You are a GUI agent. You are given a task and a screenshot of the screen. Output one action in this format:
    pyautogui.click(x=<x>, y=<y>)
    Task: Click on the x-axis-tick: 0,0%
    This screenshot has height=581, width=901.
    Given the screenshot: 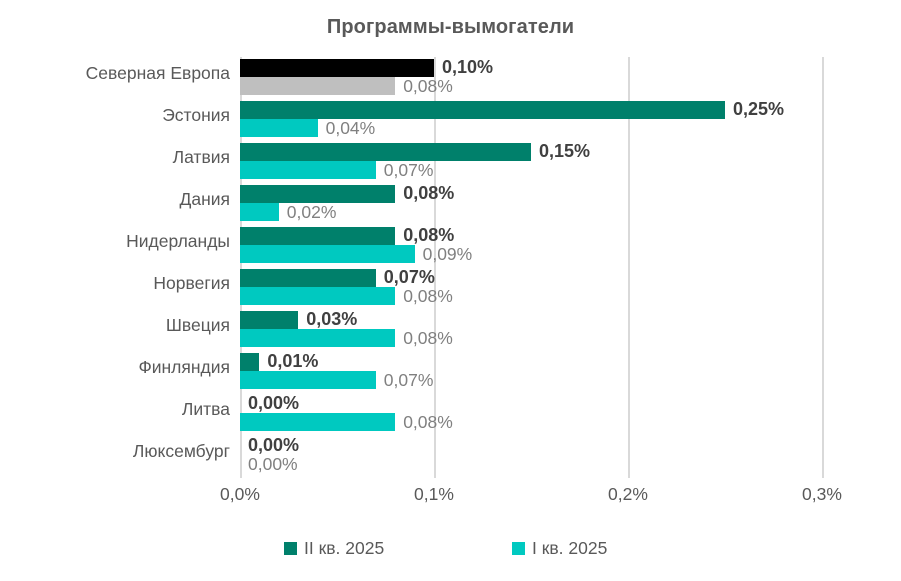 What is the action you would take?
    pyautogui.click(x=240, y=494)
    